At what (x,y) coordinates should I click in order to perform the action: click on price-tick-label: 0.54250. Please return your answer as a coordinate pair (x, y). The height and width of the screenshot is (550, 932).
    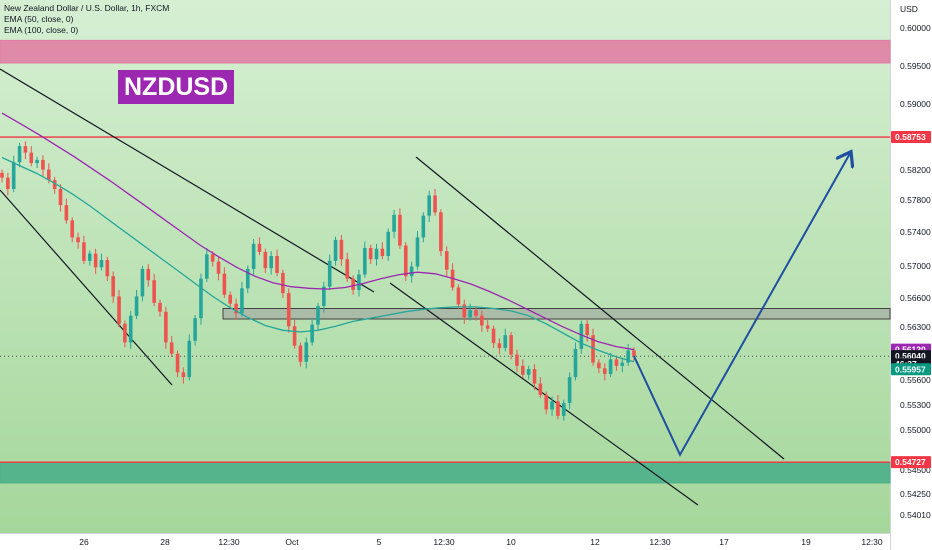
    Looking at the image, I should click on (915, 494).